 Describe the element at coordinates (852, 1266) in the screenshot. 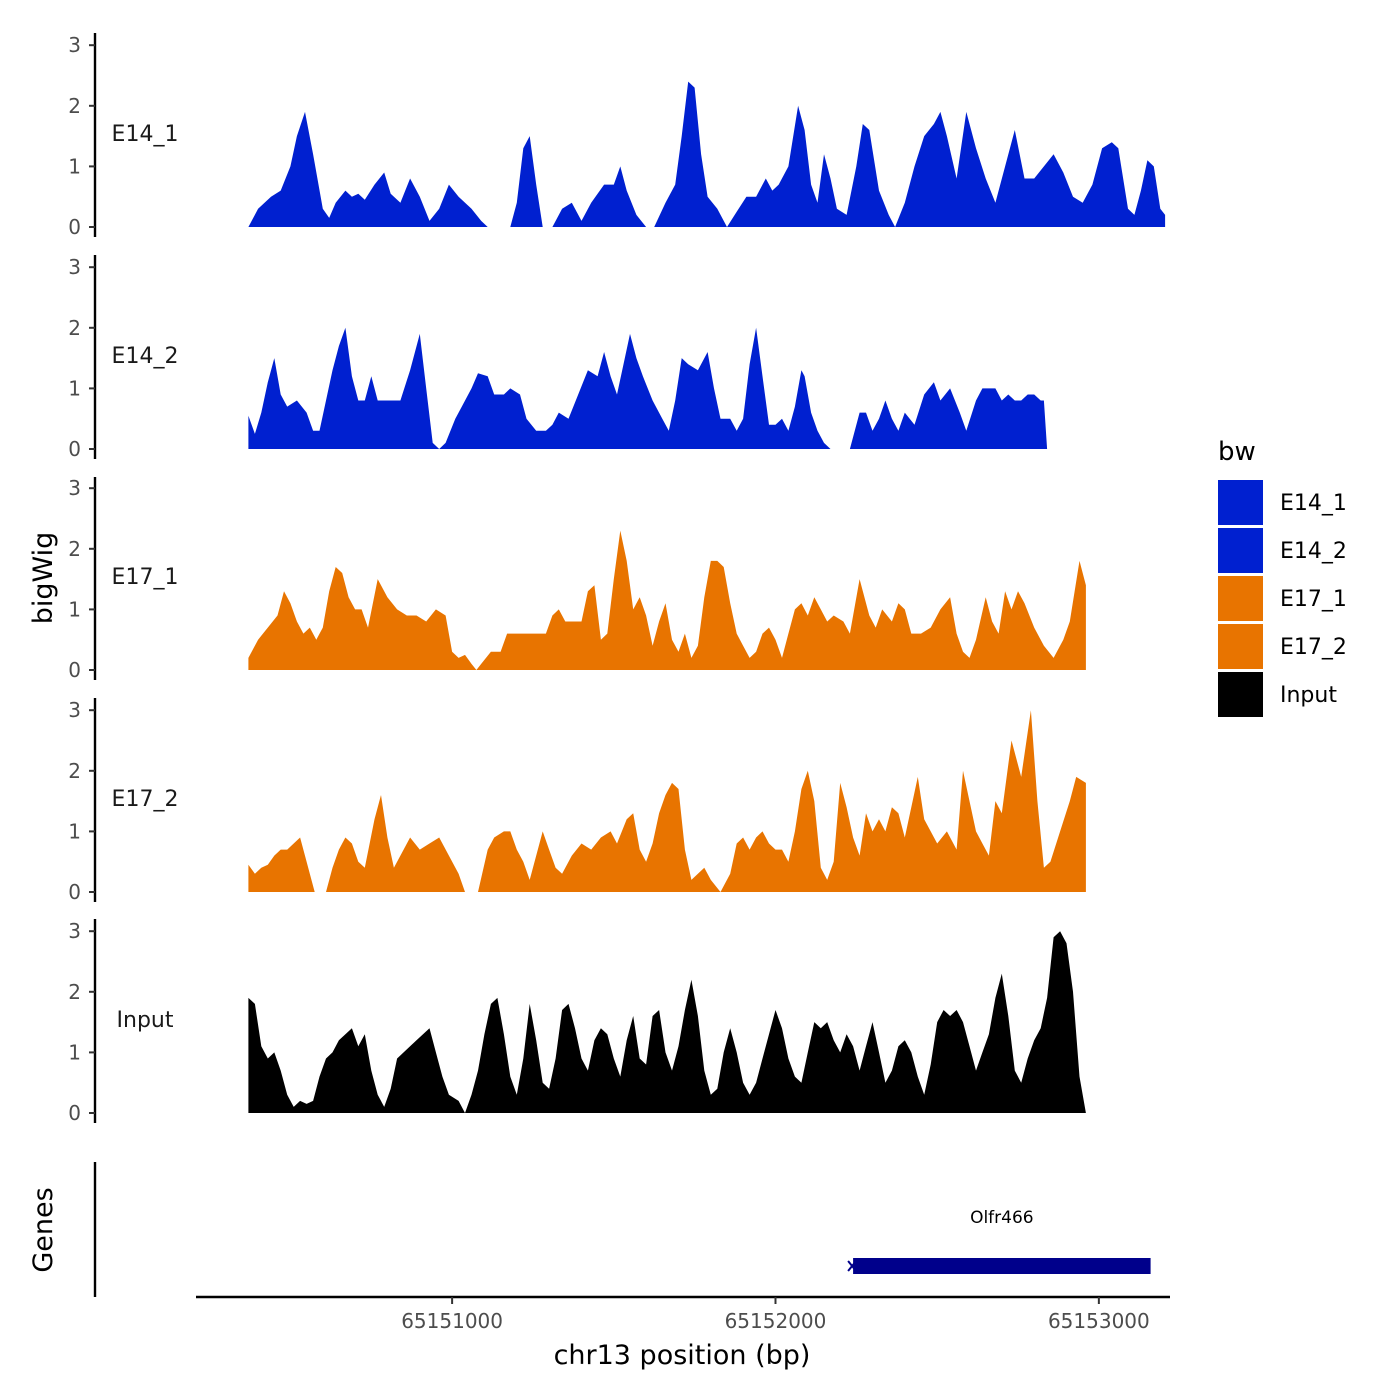

I see `gene-strand-mark` at that location.